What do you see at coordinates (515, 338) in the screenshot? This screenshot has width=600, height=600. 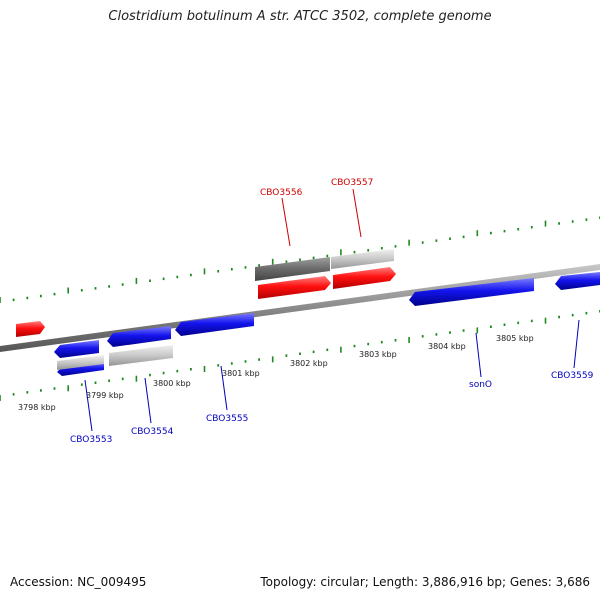 I see `scale-label-3805: 3805 kbp` at bounding box center [515, 338].